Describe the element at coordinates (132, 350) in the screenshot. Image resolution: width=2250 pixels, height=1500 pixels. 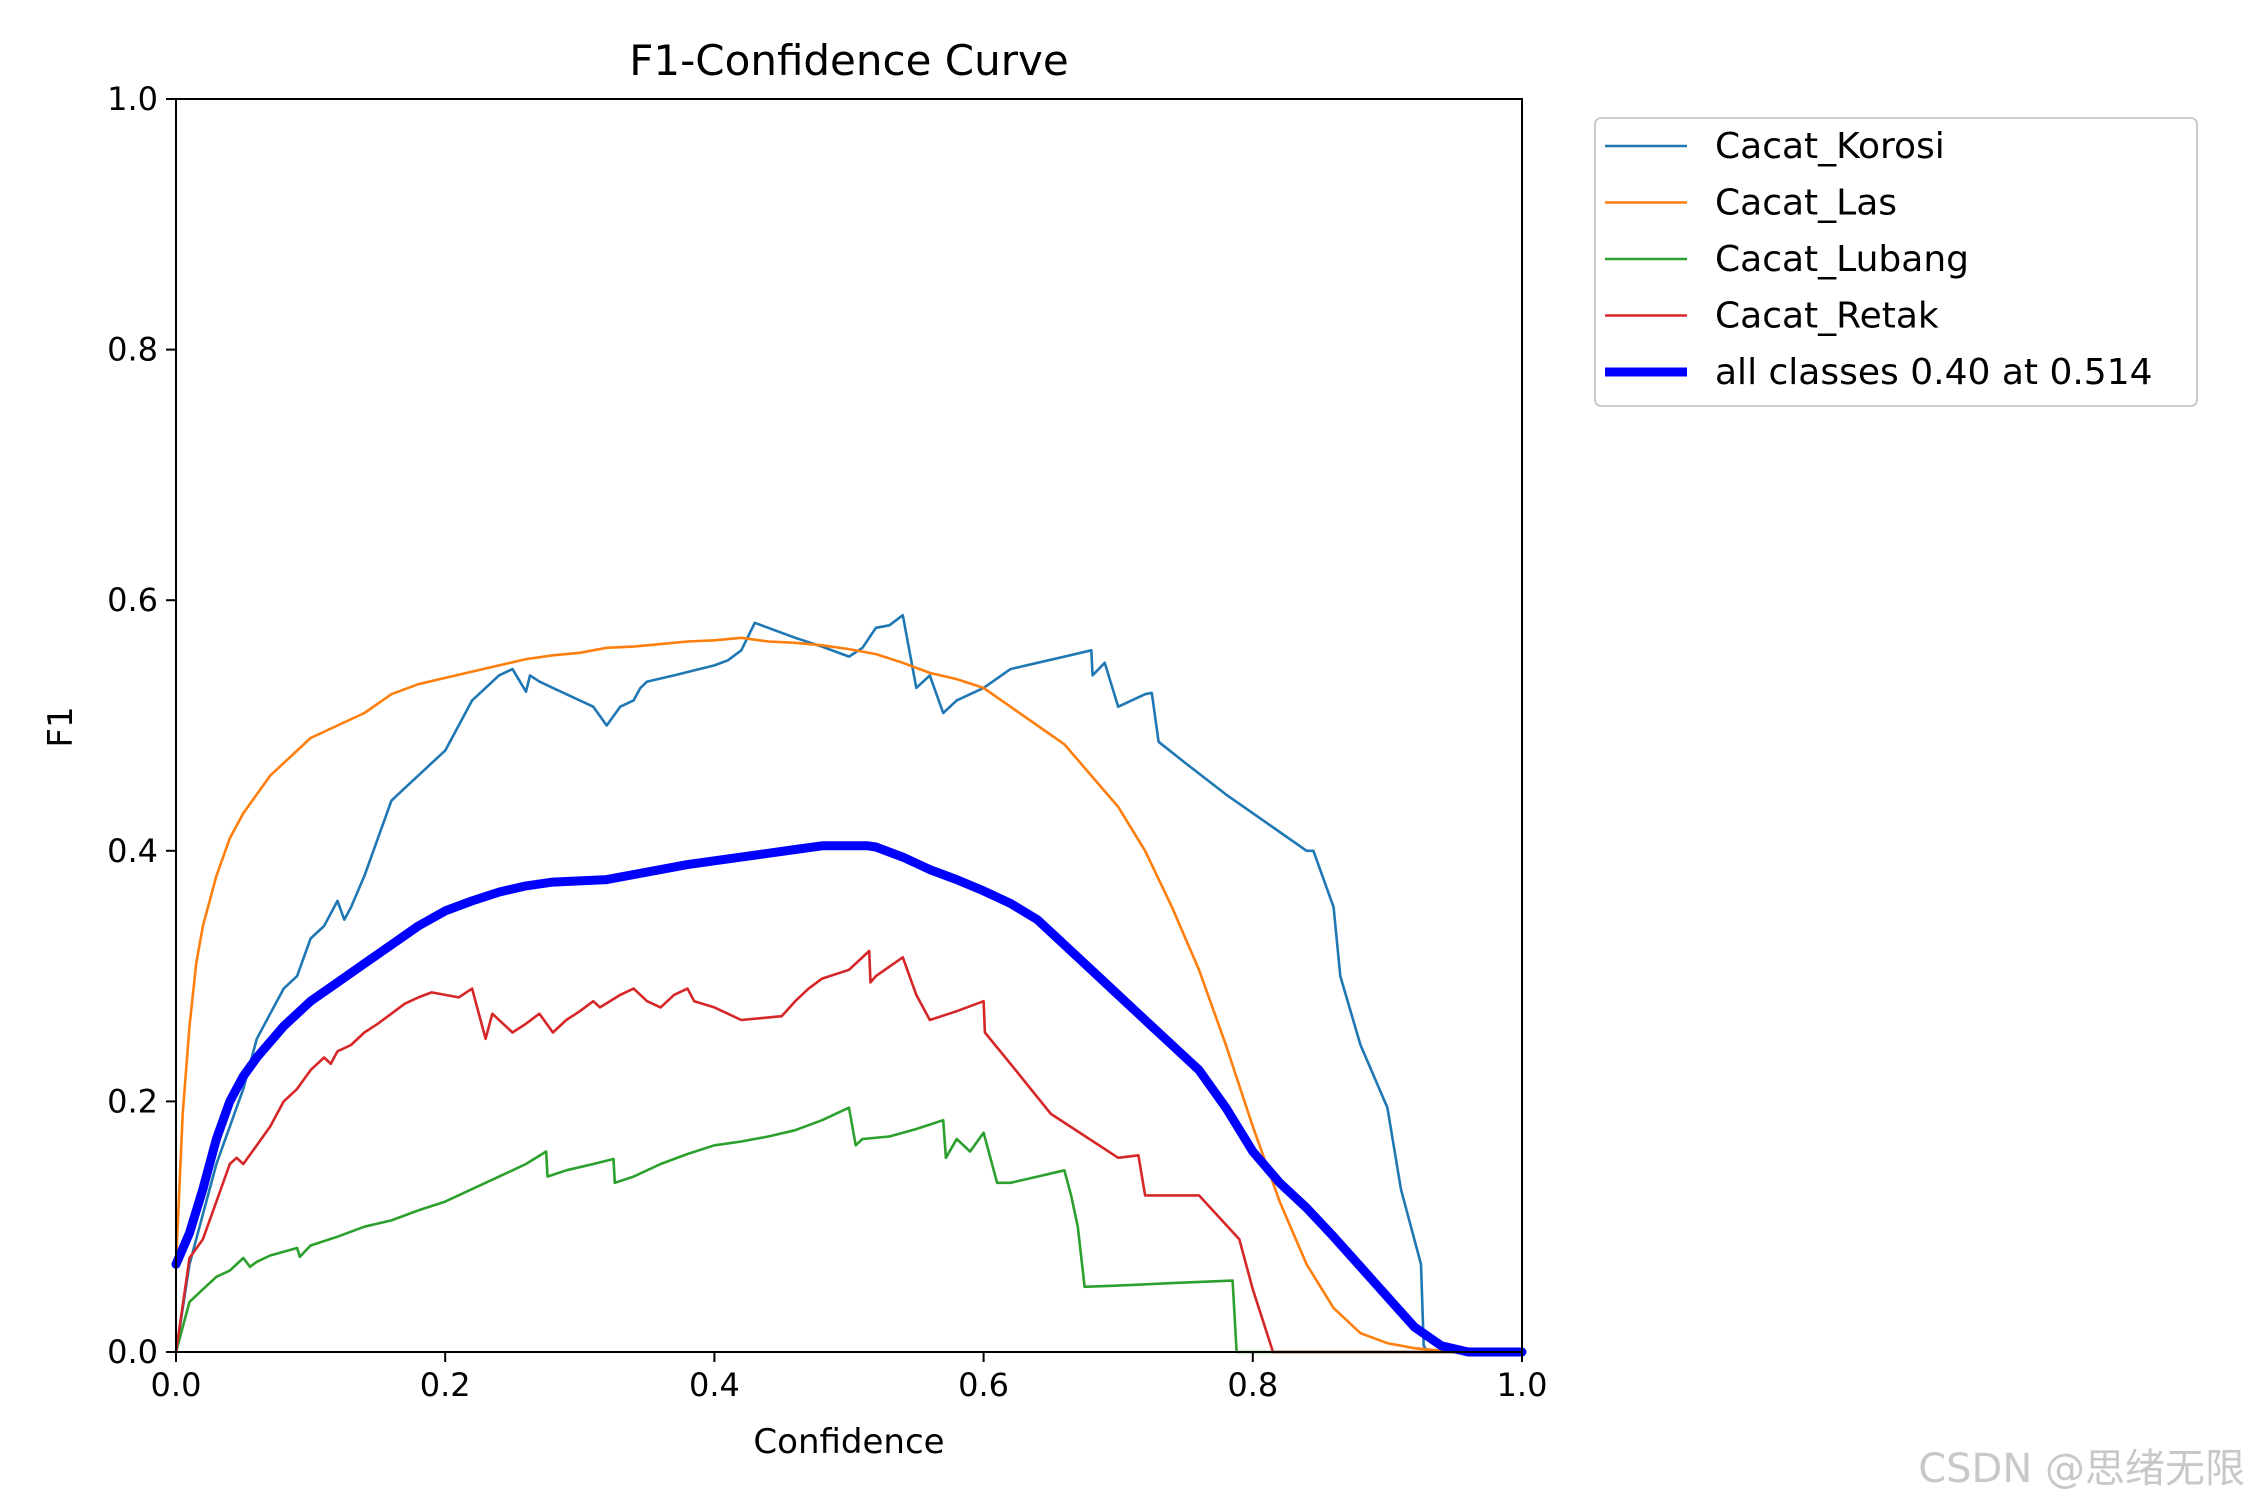
I see `y-tick-label: 0.8` at that location.